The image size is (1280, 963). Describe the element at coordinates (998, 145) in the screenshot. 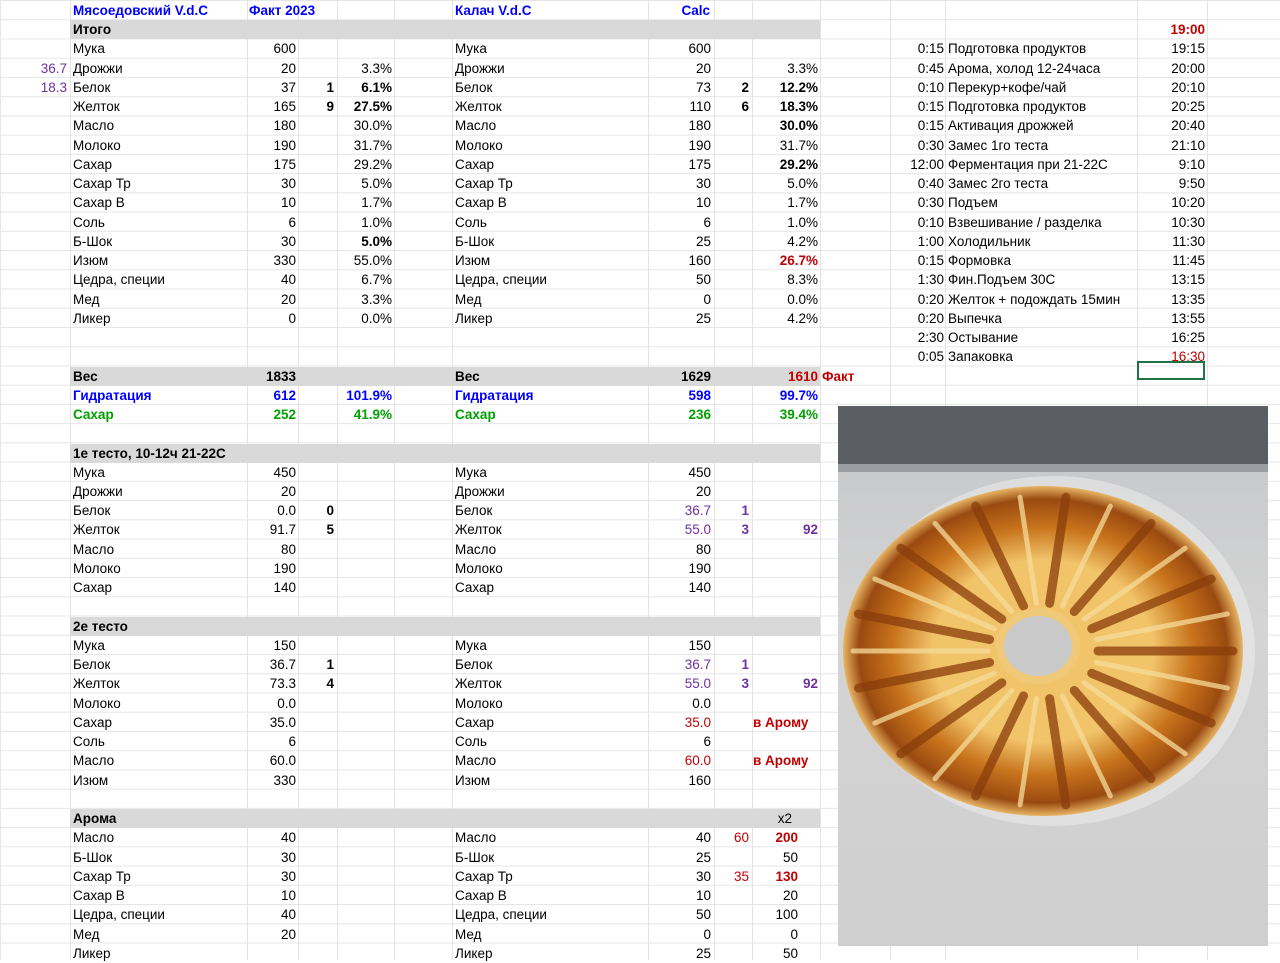

I see `schedule-step: Замес 1го теста` at that location.